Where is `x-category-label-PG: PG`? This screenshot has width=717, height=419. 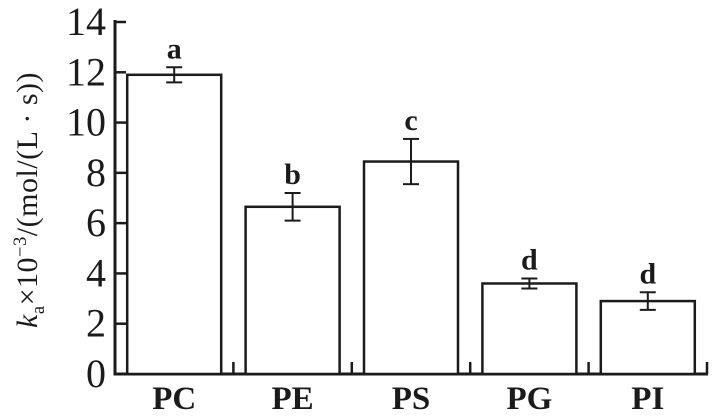
x-category-label-PG: PG is located at coordinates (529, 399).